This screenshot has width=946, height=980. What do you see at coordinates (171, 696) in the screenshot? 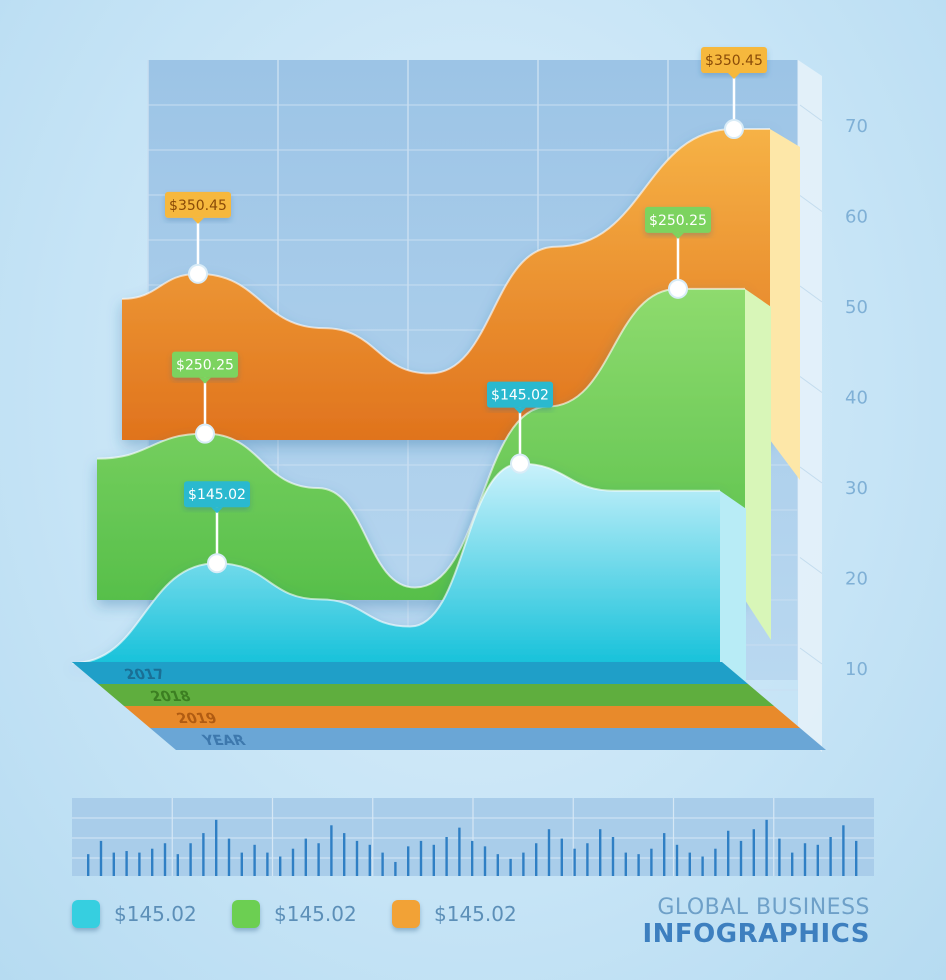
I see `floor-band-label: 2018` at bounding box center [171, 696].